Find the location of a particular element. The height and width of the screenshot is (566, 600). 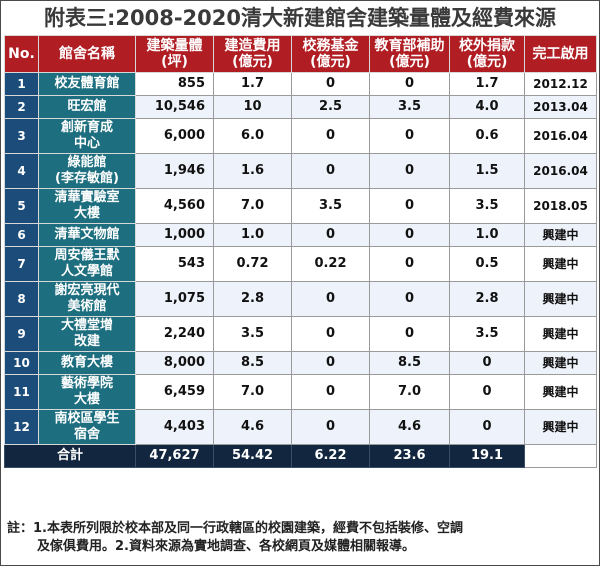

area-value: 8,000 is located at coordinates (174, 363).